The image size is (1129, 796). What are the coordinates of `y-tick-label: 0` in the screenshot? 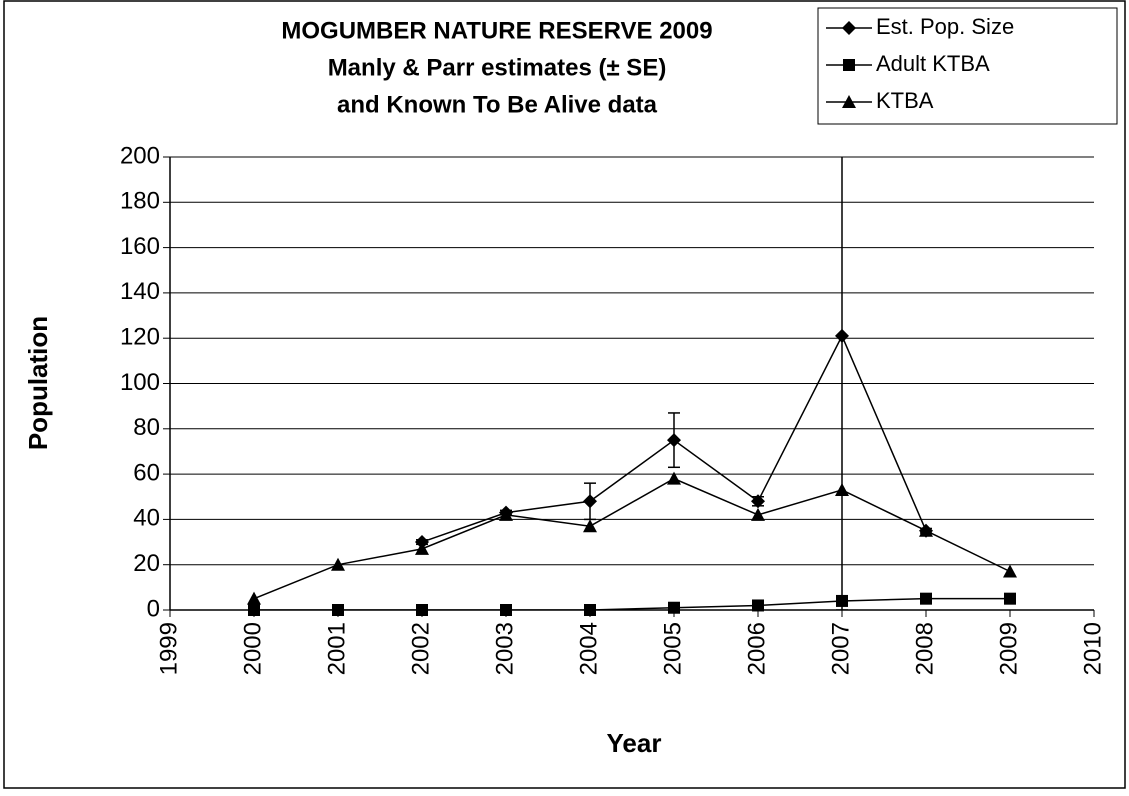 It's located at (153, 608).